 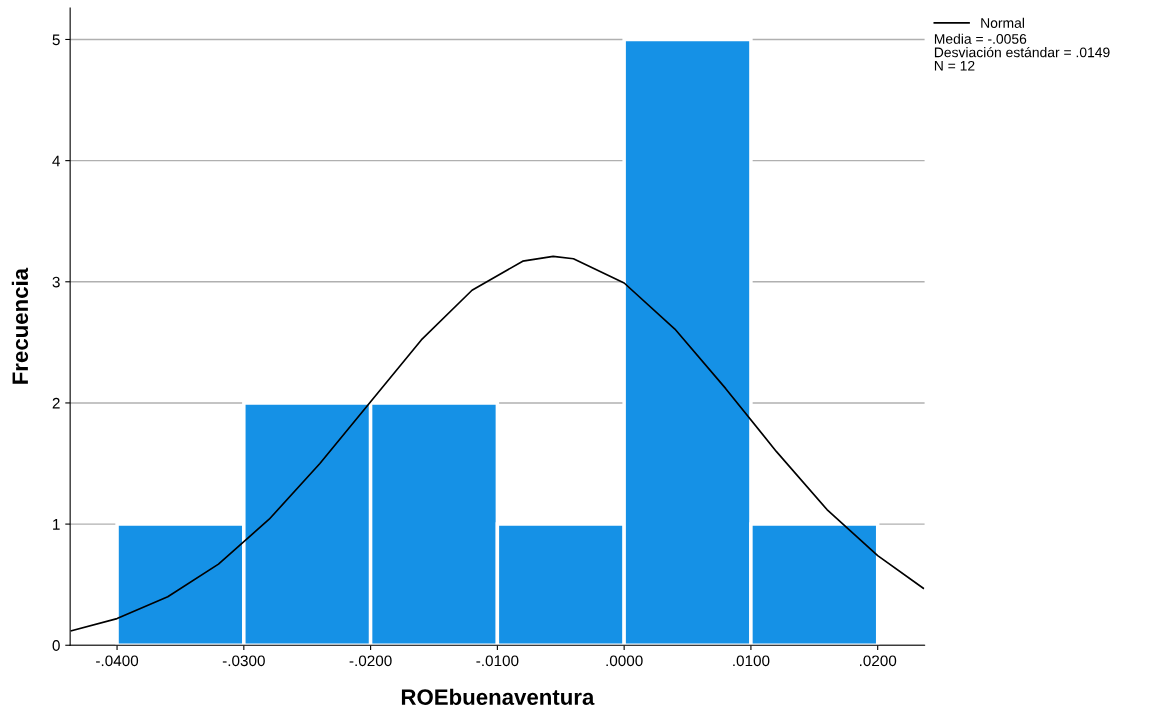 What do you see at coordinates (56, 282) in the screenshot?
I see `y-tick-label: 3` at bounding box center [56, 282].